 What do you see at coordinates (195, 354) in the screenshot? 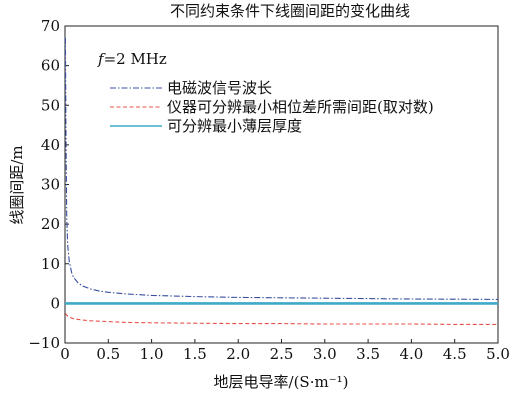
I see `x-tick-label: 1.5` at bounding box center [195, 354].